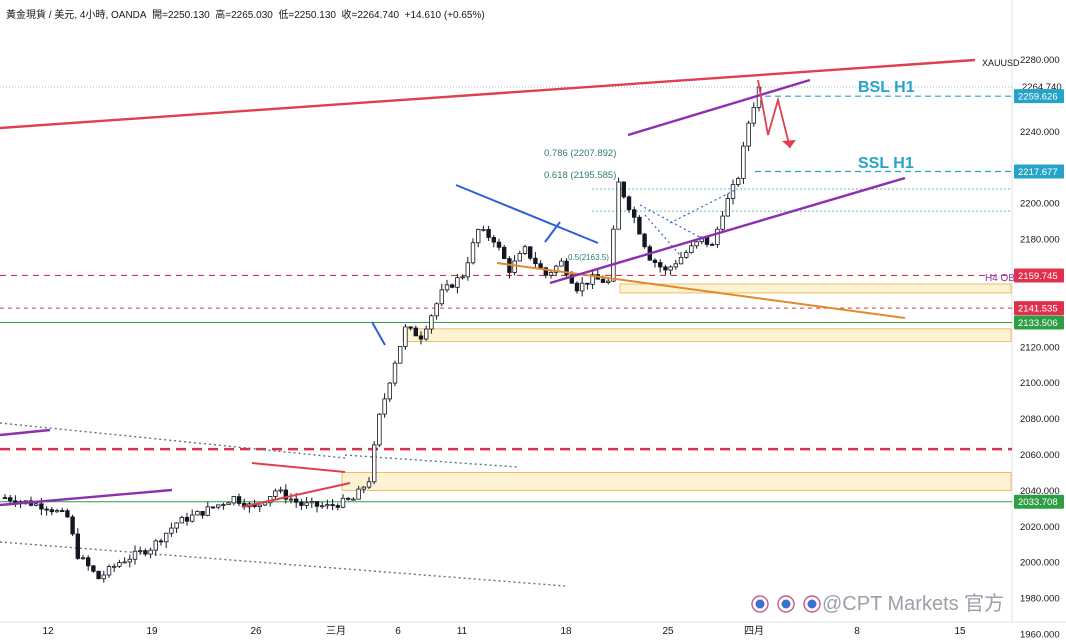 The image size is (1066, 642). Describe the element at coordinates (702, 206) in the screenshot. I see `dotted-pattern` at that location.